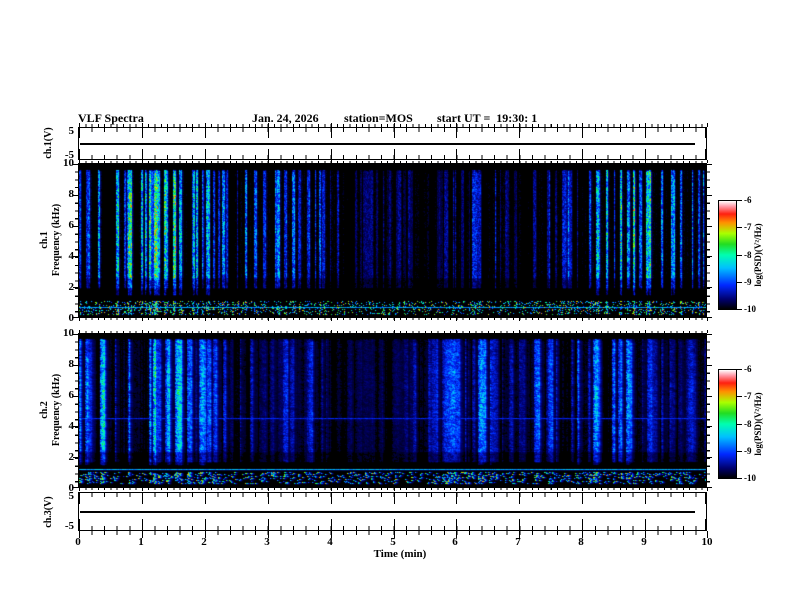 This screenshot has height=612, width=792. What do you see at coordinates (581, 542) in the screenshot?
I see `time-tick-label: 8` at bounding box center [581, 542].